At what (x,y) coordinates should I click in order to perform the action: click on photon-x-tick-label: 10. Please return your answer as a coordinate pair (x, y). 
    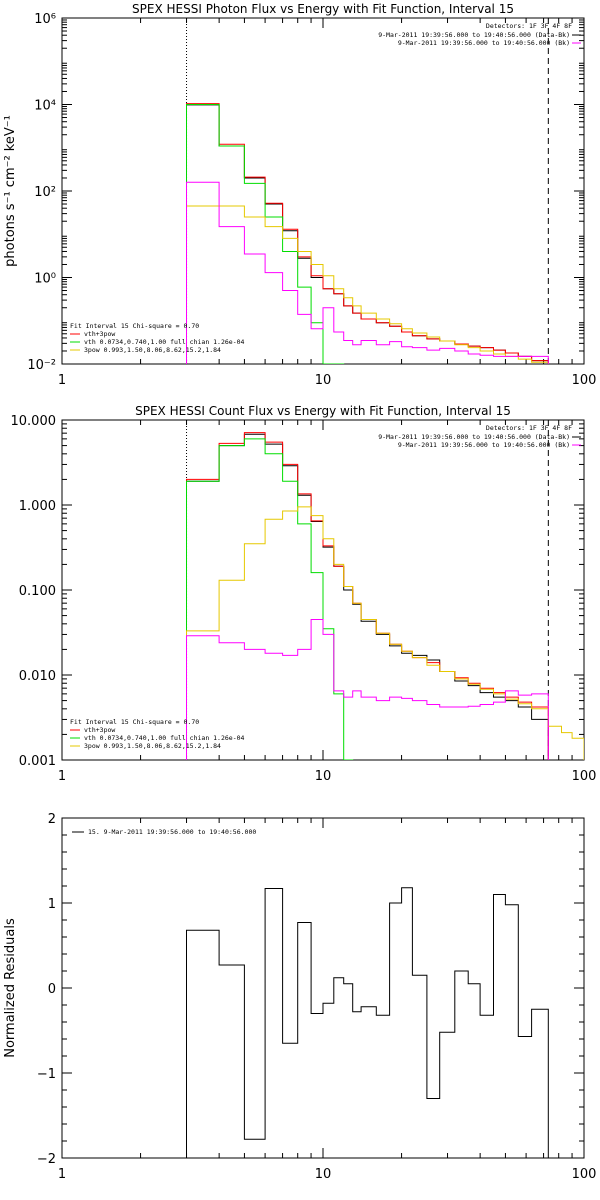
    Looking at the image, I should click on (323, 380).